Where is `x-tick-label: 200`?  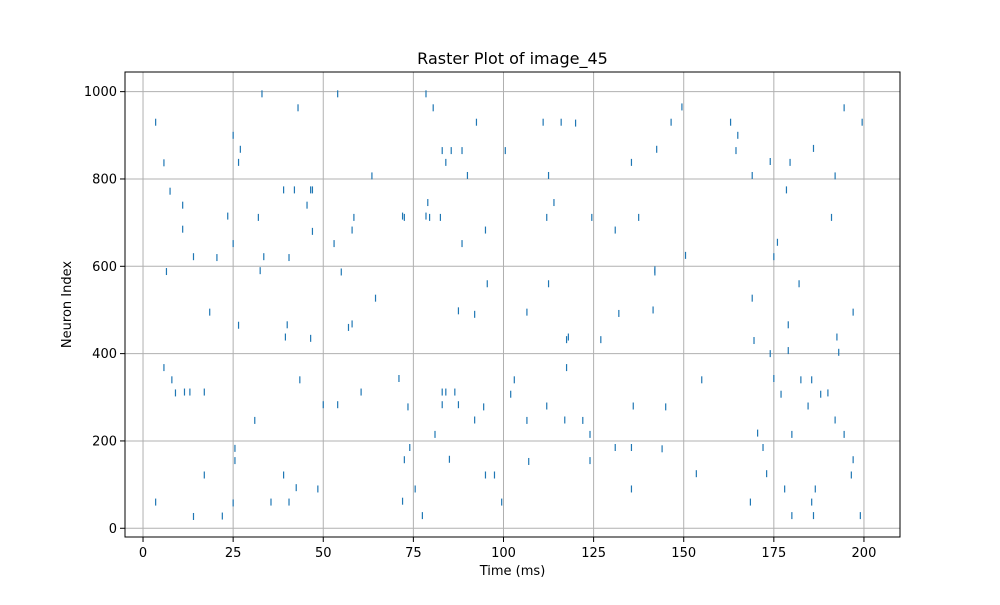
x-tick-label: 200 is located at coordinates (864, 553).